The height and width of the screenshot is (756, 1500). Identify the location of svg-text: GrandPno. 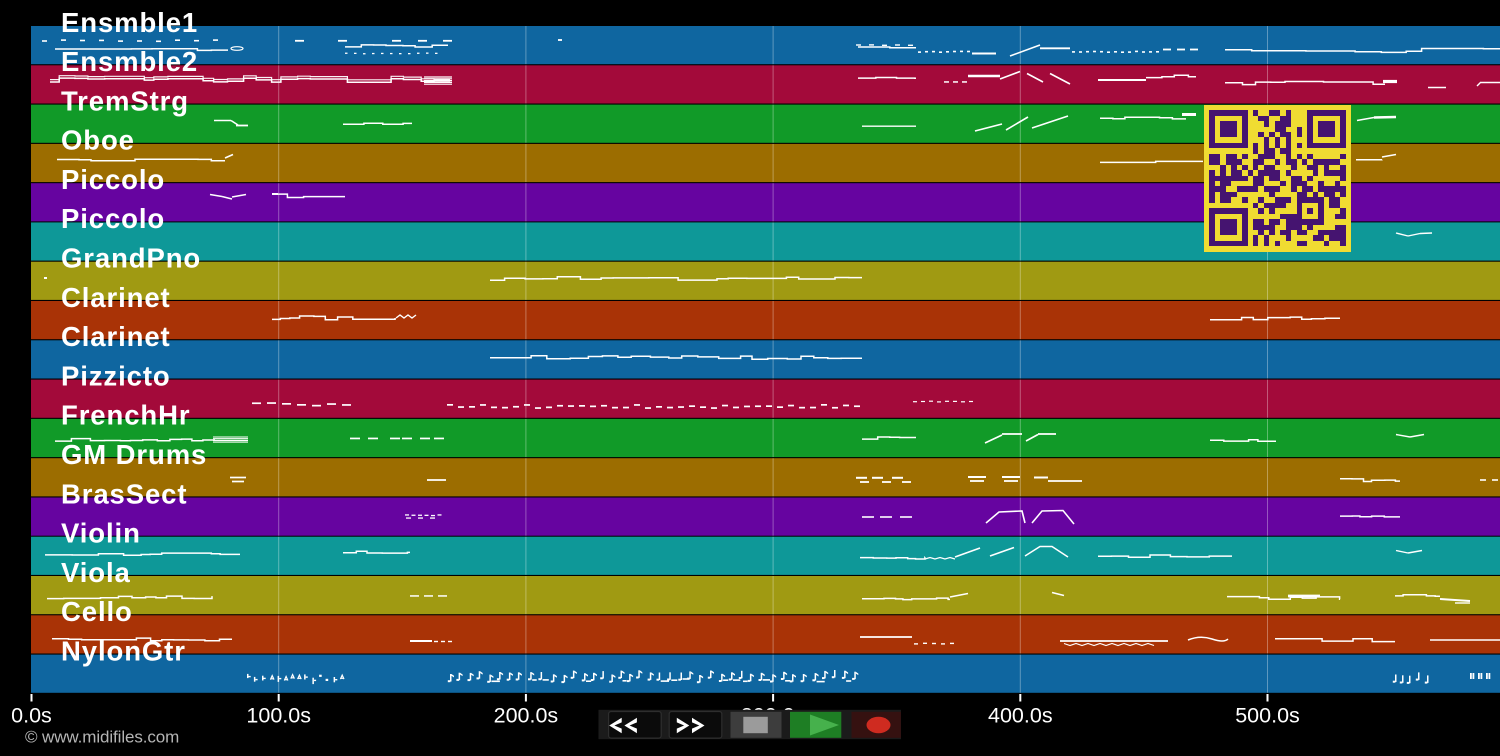
(131, 258).